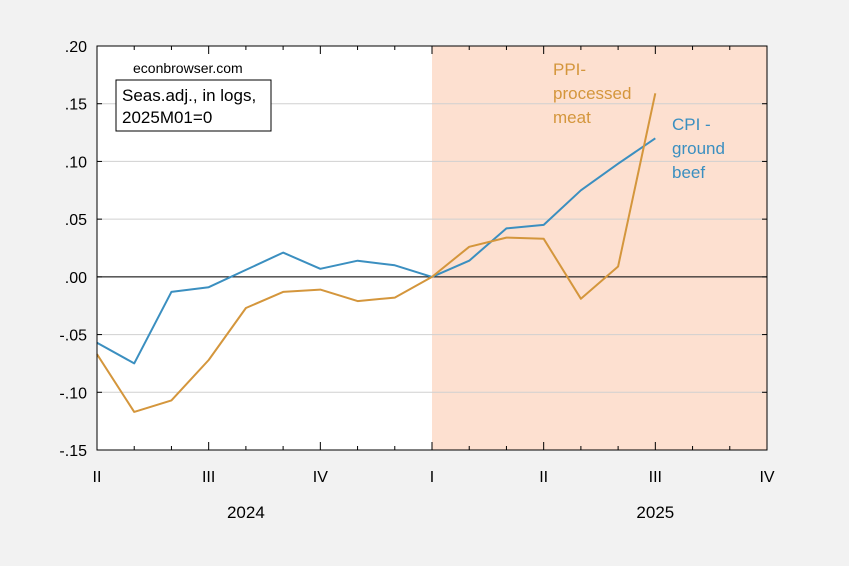 The height and width of the screenshot is (566, 849). I want to click on y-tick-label: -.05, so click(73, 336).